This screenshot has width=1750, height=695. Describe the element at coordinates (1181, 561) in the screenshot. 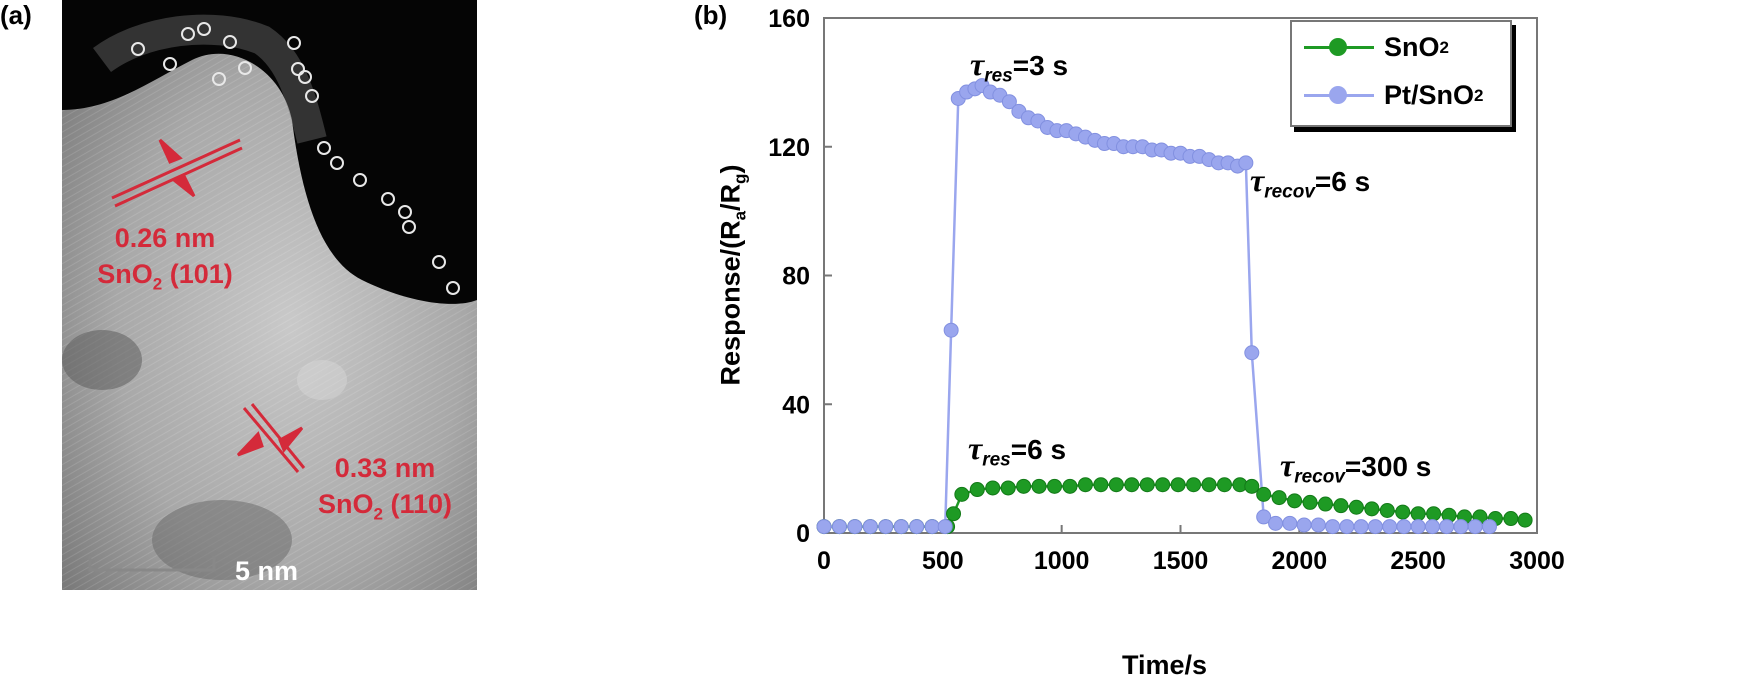

I see `x-tick-label: 1500` at that location.